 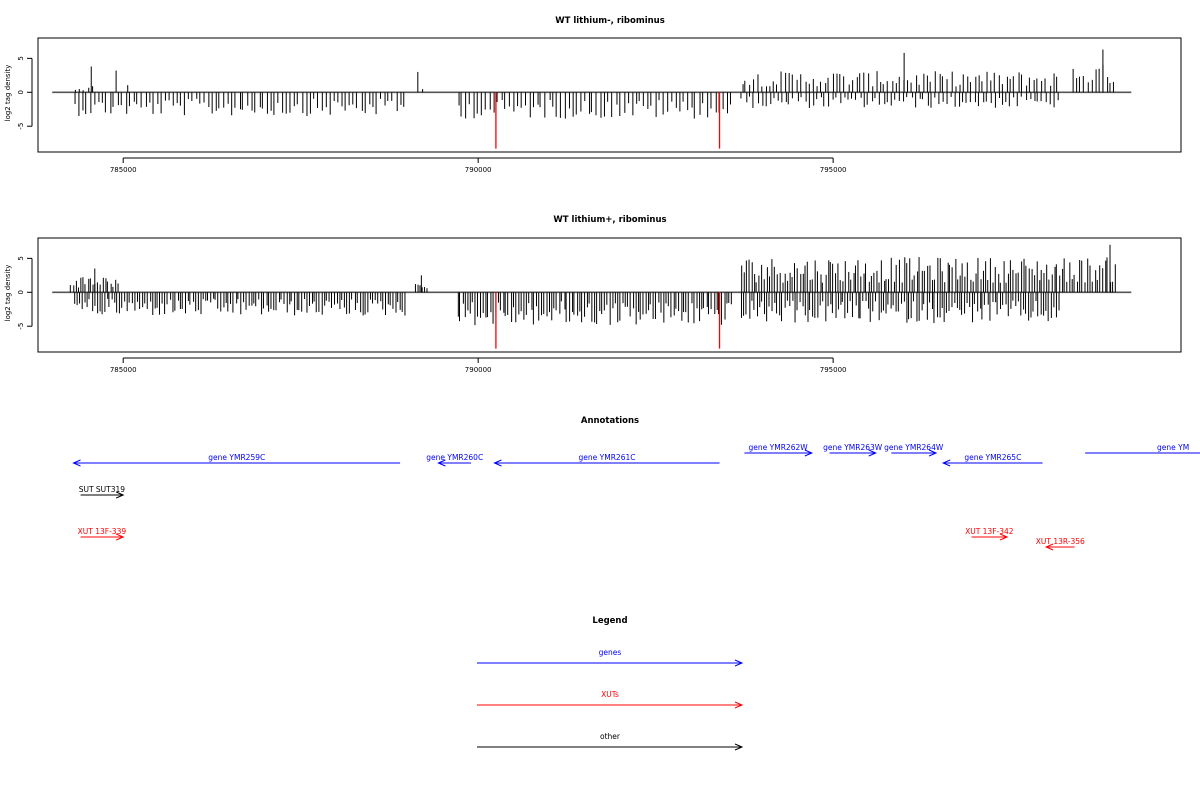 I want to click on feature-label: gene YMR259C, so click(x=236, y=457).